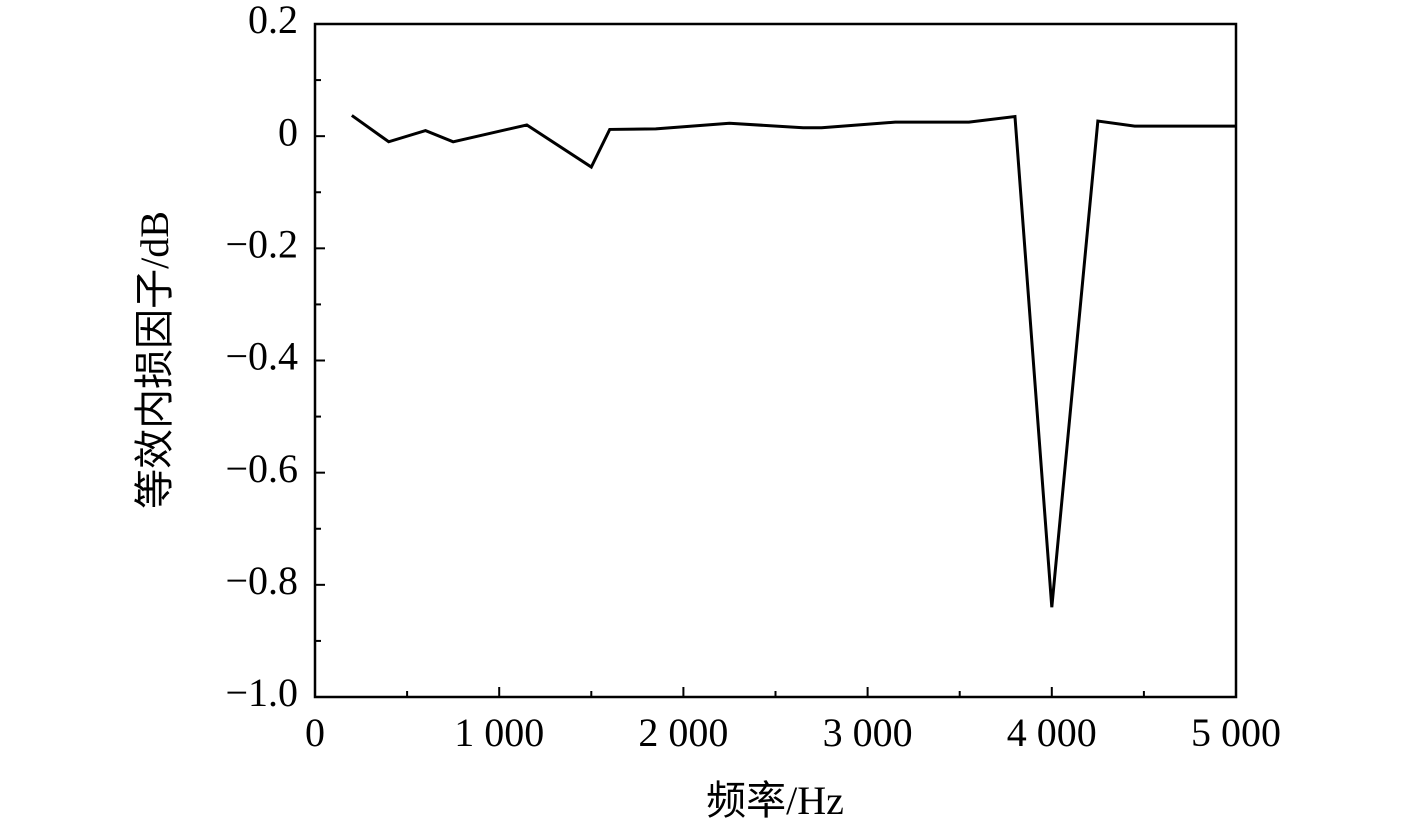 Image resolution: width=1417 pixels, height=829 pixels. Describe the element at coordinates (288, 131) in the screenshot. I see `y-tick-label: 0` at that location.